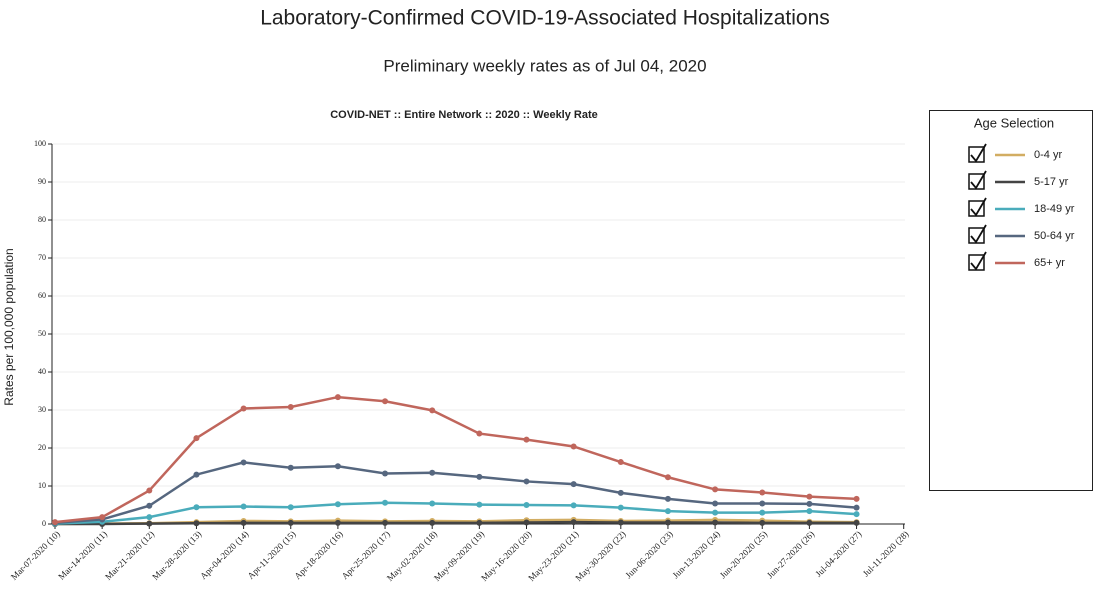 The width and height of the screenshot is (1108, 595). Describe the element at coordinates (1049, 263) in the screenshot. I see `legend-label: 65+ yr` at that location.